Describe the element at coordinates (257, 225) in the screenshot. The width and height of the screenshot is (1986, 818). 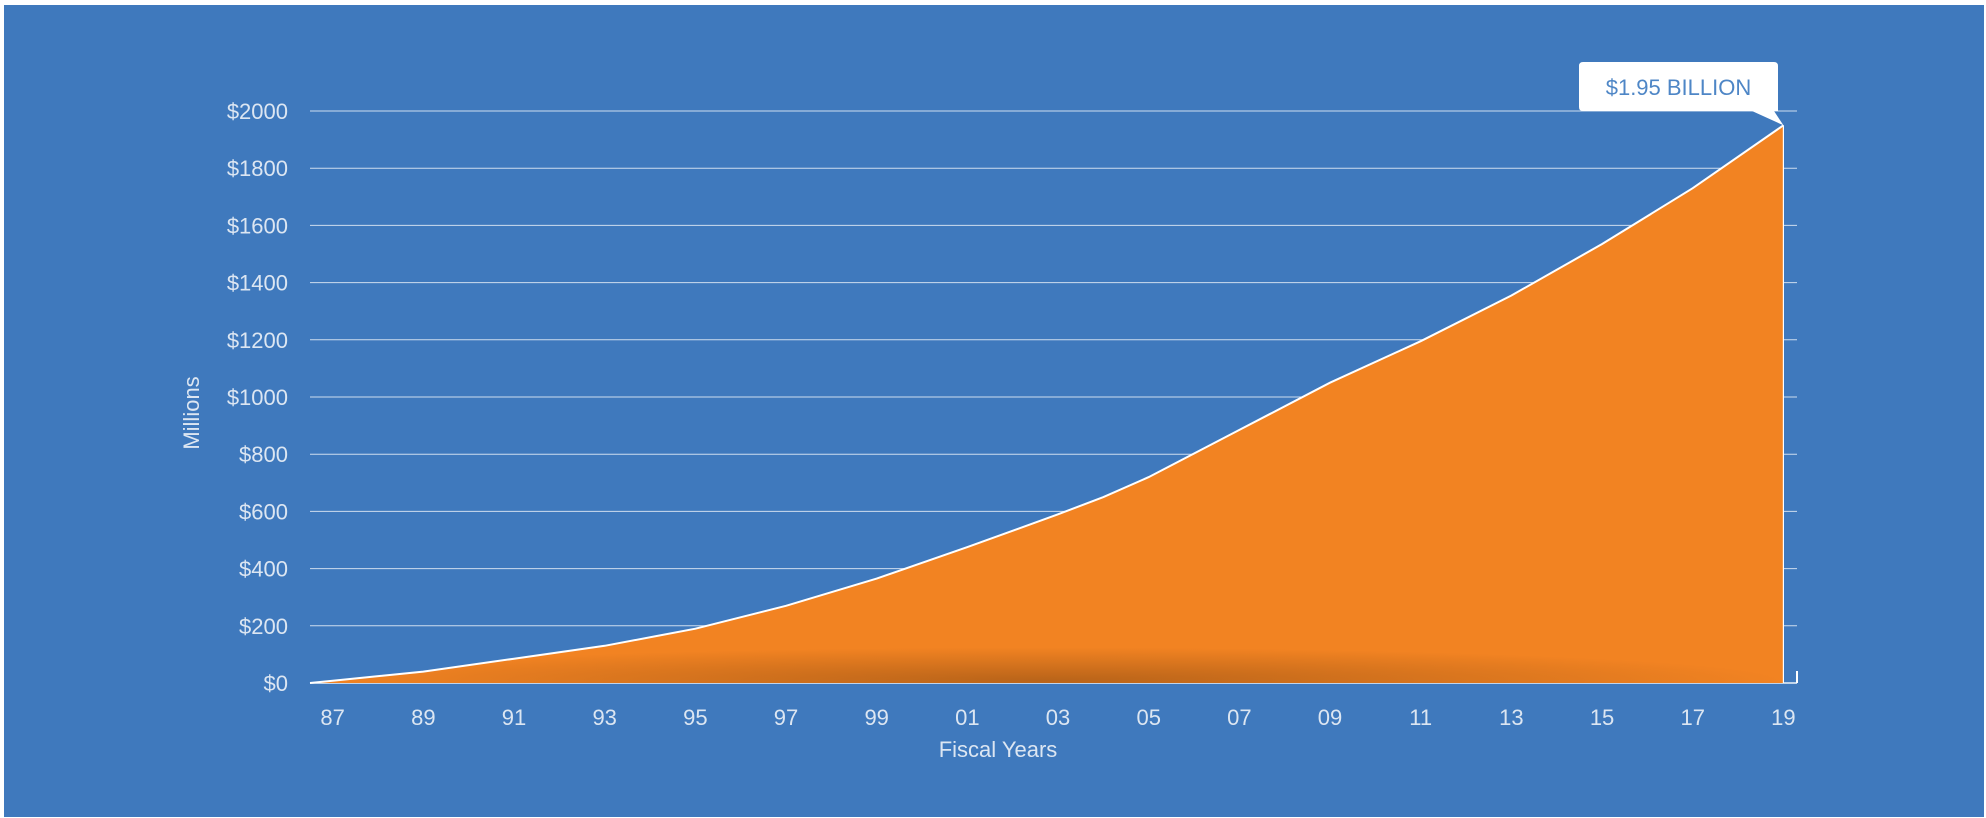
I see `y-tick-label: $1600` at that location.